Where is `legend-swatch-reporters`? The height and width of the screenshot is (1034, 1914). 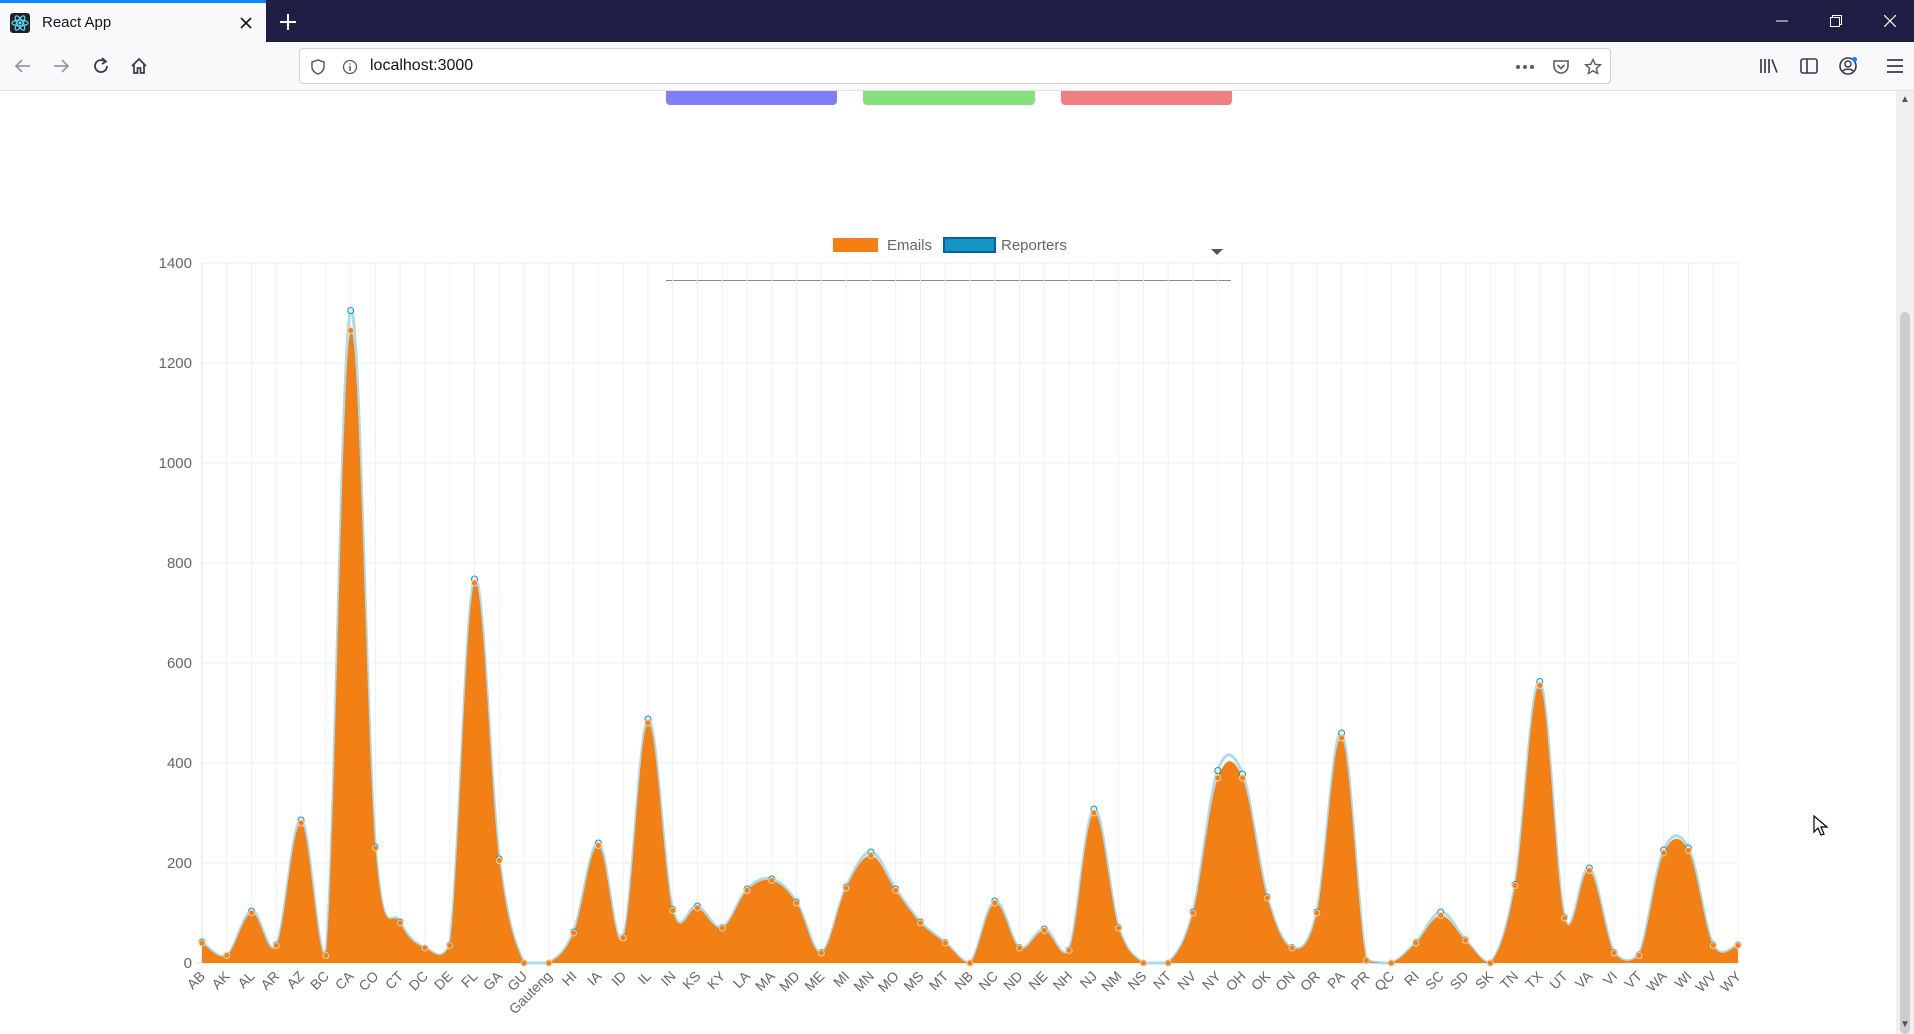
legend-swatch-reporters is located at coordinates (969, 245).